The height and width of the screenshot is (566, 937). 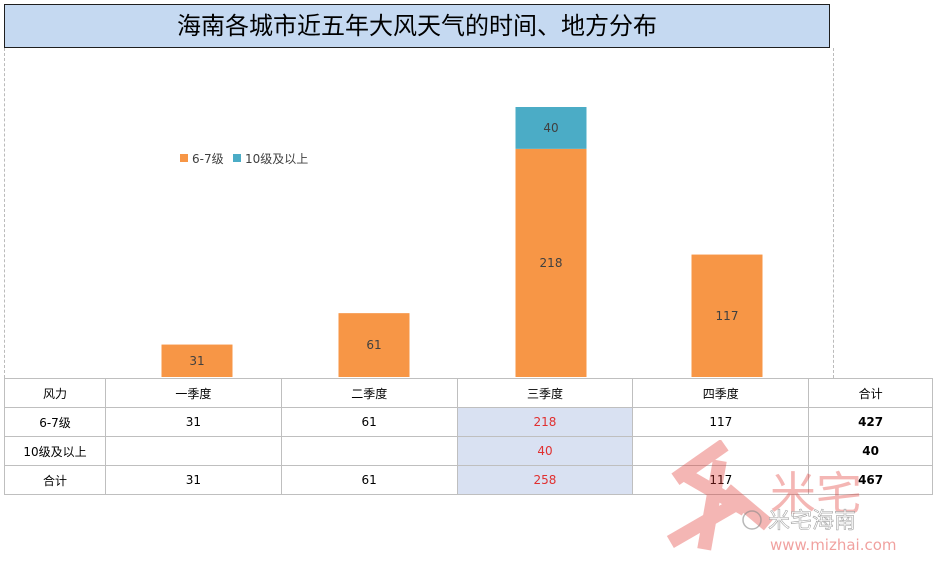 What do you see at coordinates (417, 26) in the screenshot?
I see `chart-title: 海南各城市近五年大风天气的时间、地方分布` at bounding box center [417, 26].